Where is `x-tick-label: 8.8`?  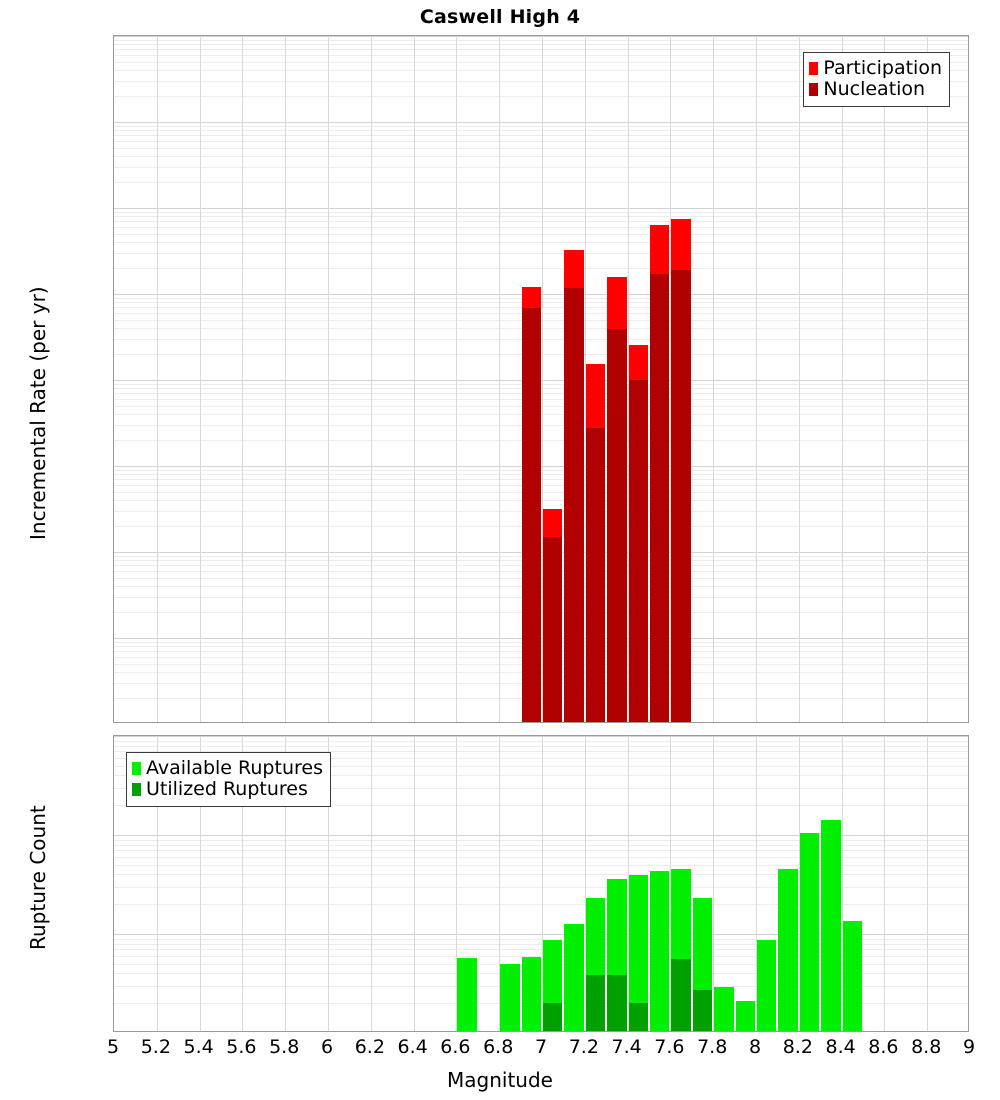
x-tick-label: 8.8 is located at coordinates (926, 1047).